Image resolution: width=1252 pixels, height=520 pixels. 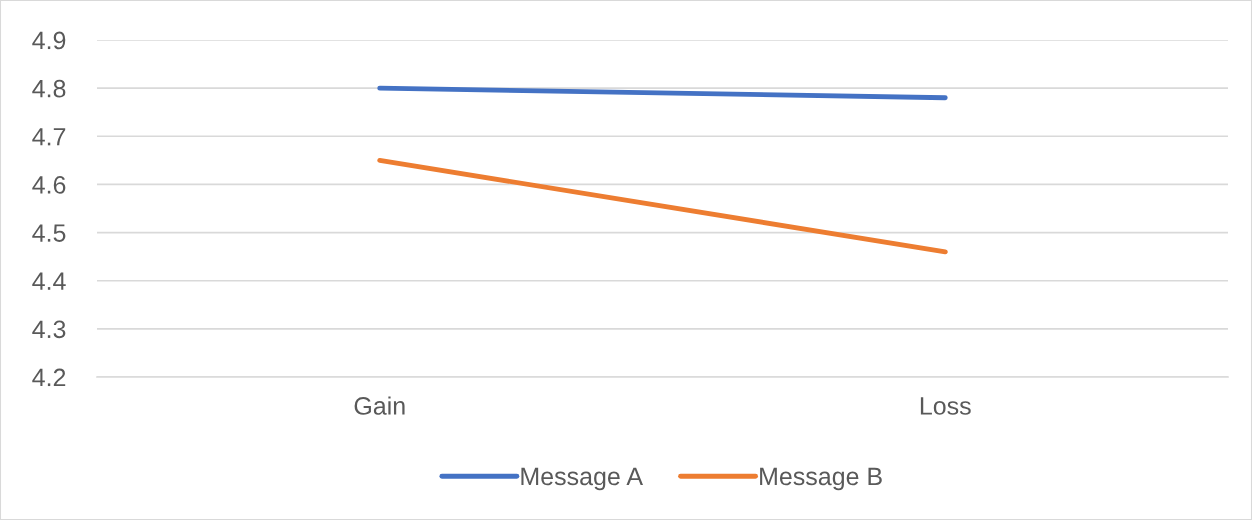 I want to click on y-tick-label: 4.6, so click(x=49, y=185).